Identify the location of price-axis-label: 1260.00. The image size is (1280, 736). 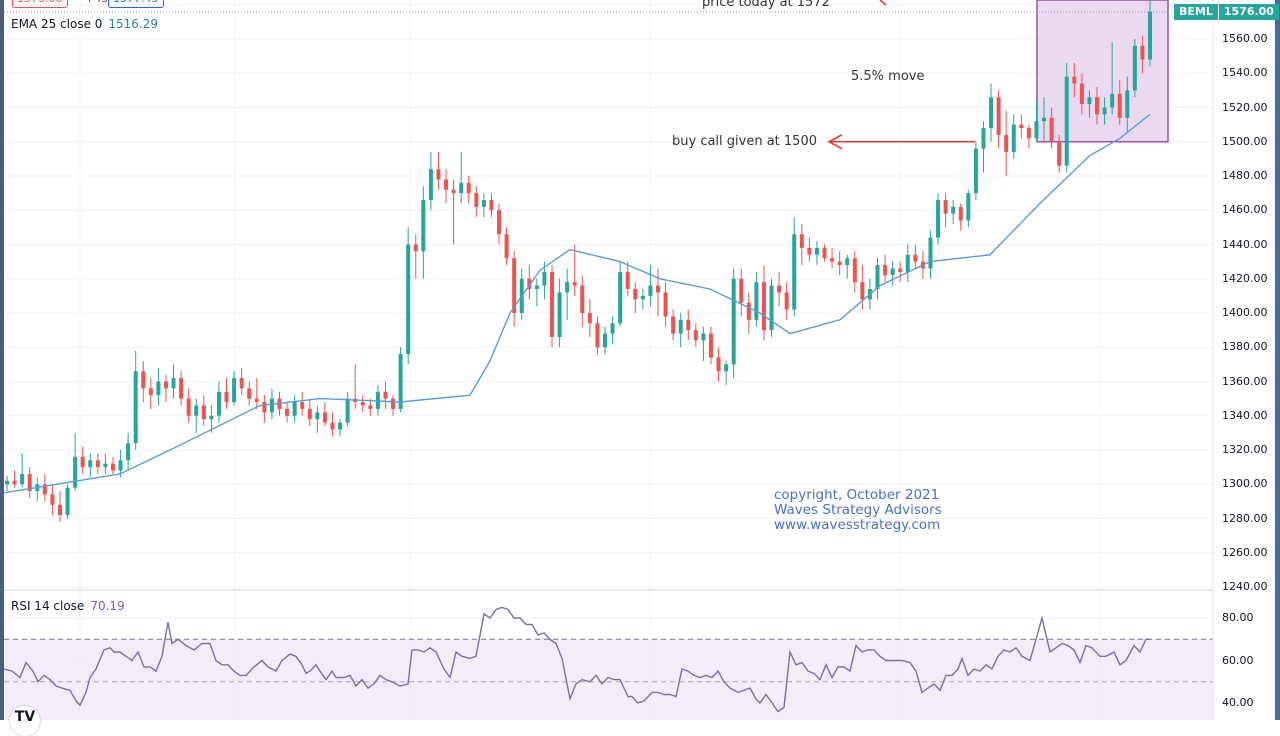
(1245, 552).